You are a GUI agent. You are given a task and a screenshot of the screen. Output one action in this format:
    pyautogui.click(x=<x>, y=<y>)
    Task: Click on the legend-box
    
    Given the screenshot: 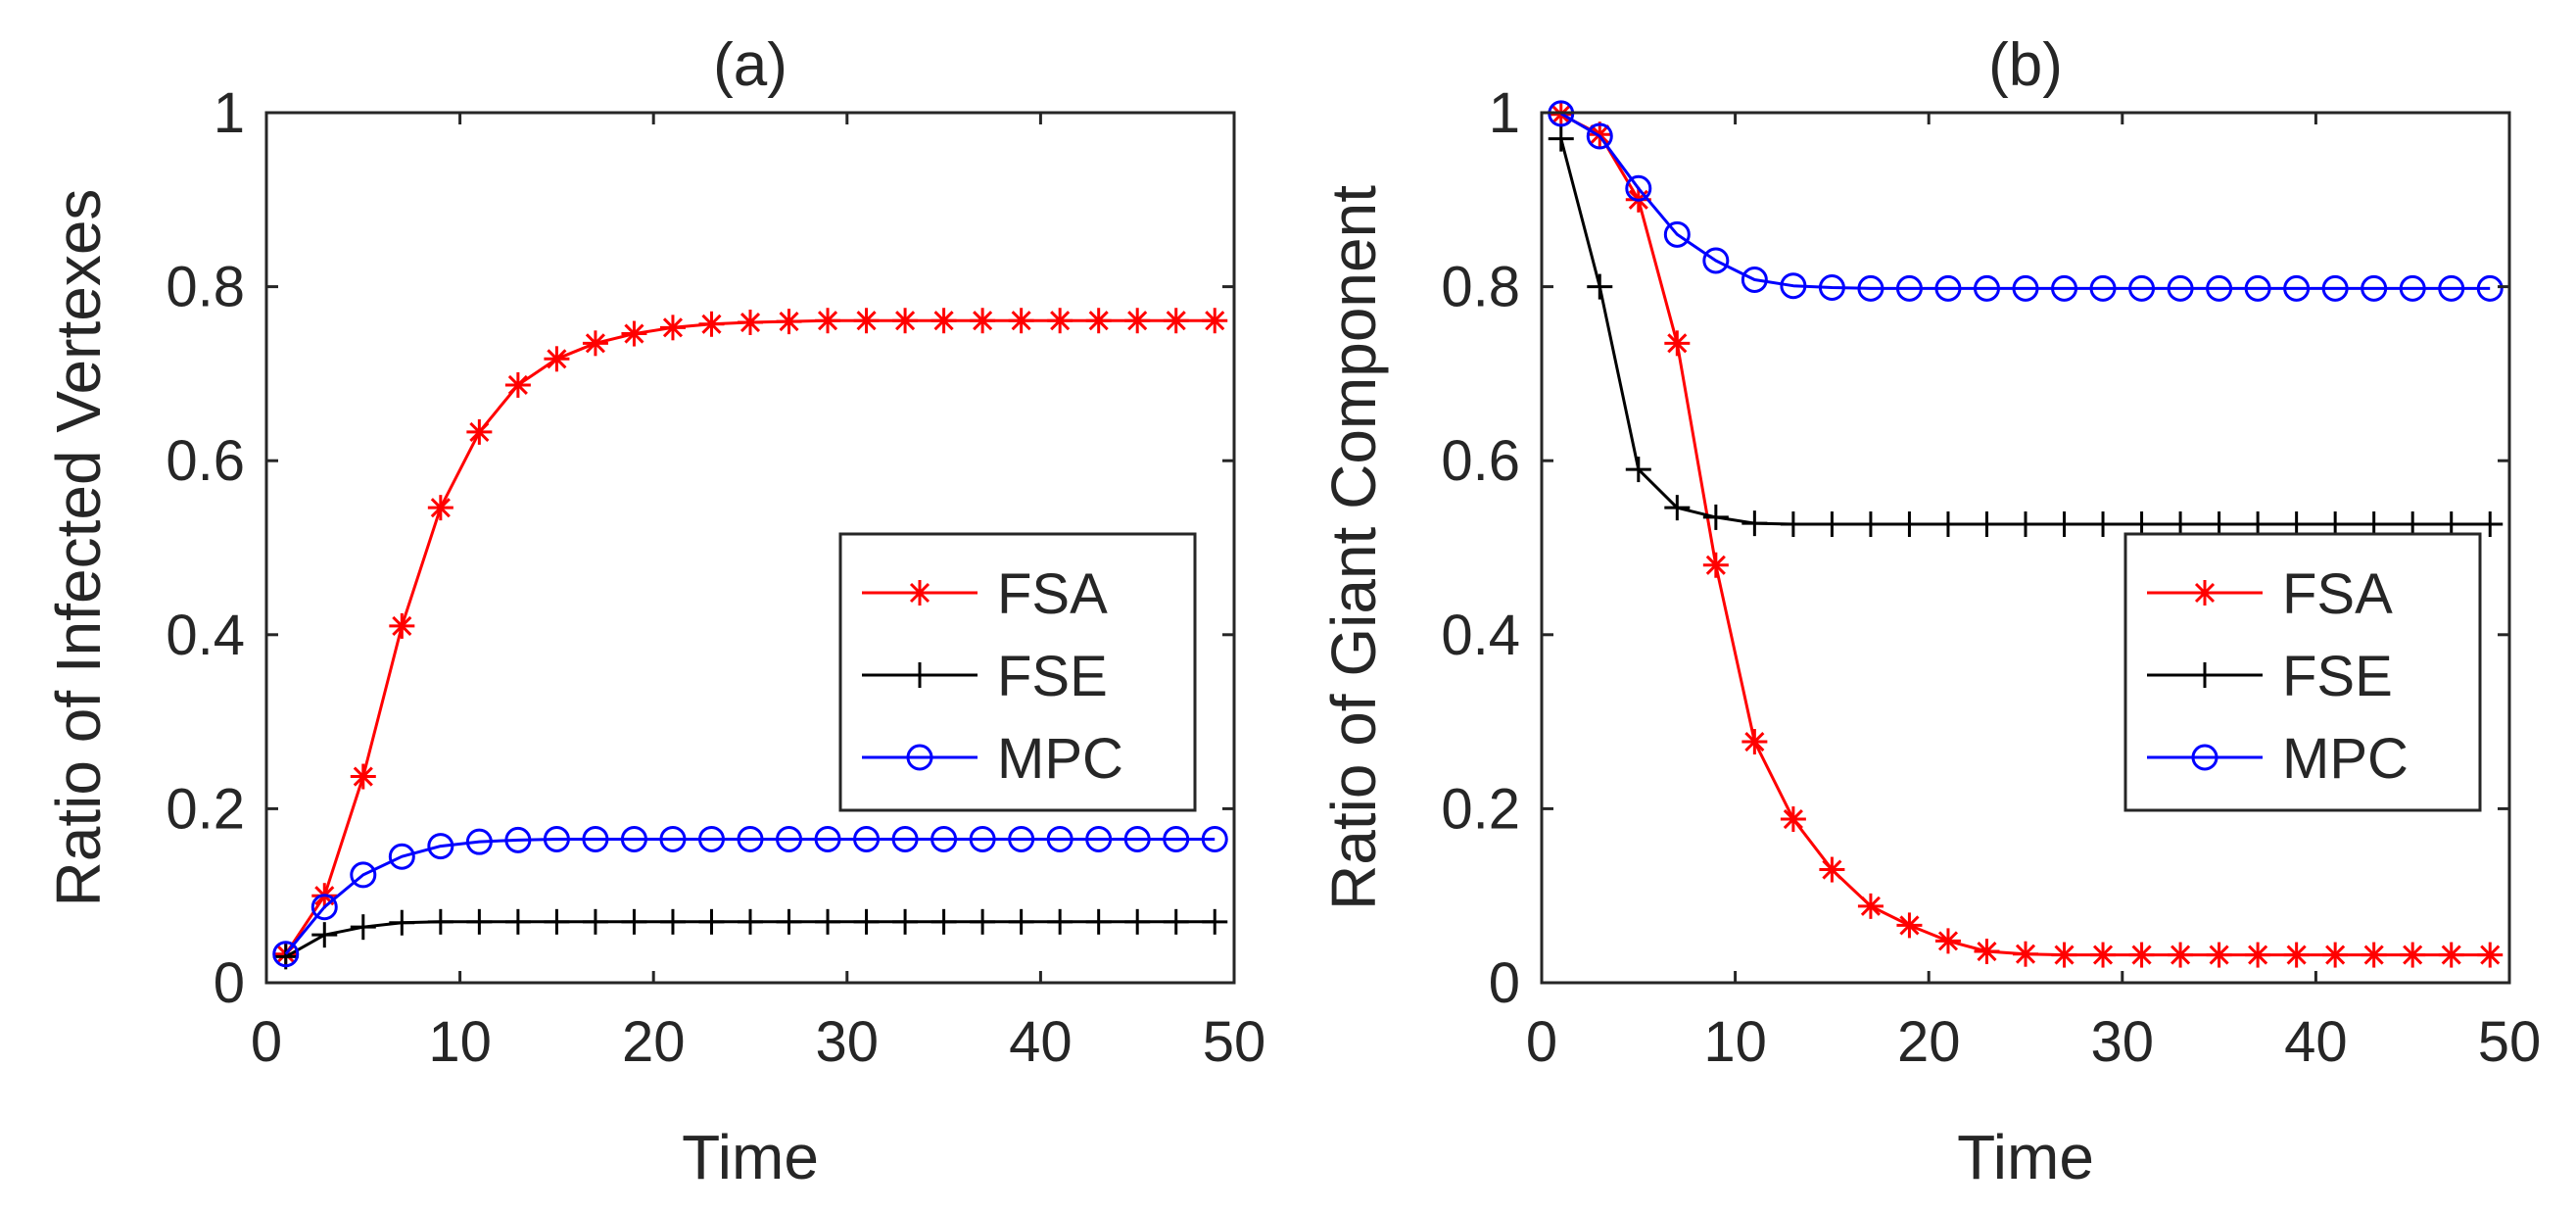 What is the action you would take?
    pyautogui.click(x=1017, y=672)
    